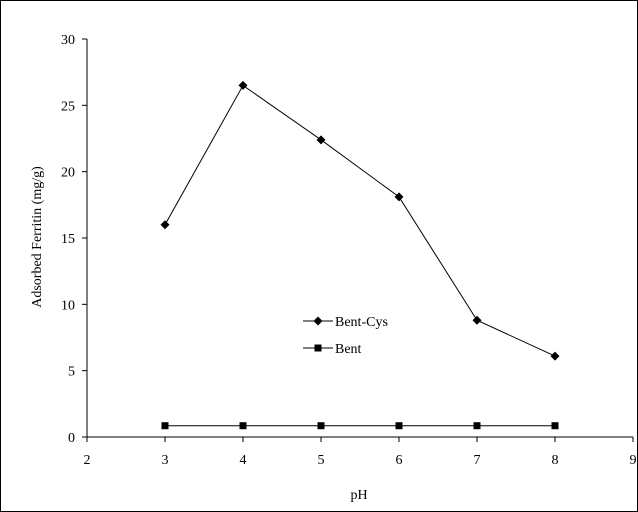 The width and height of the screenshot is (638, 512). What do you see at coordinates (361, 322) in the screenshot?
I see `legend-bent-cys-label: Bent-Cys` at bounding box center [361, 322].